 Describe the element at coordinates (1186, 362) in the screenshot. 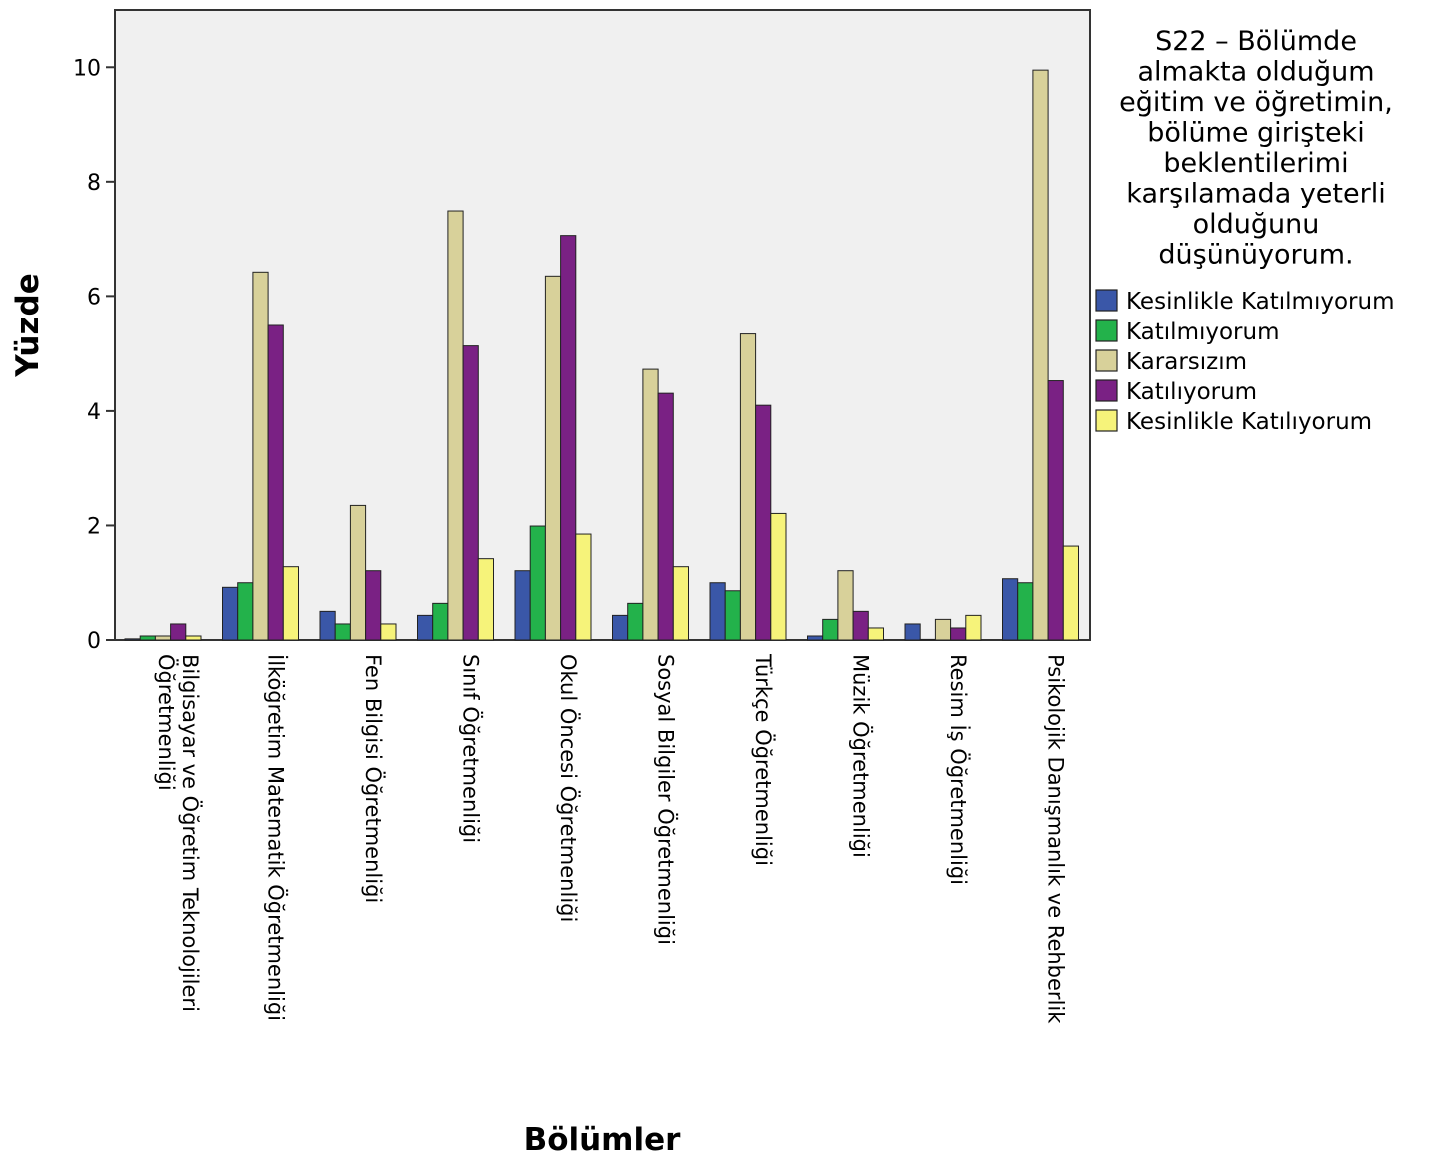

I see `legend-label: Kararsızım` at that location.